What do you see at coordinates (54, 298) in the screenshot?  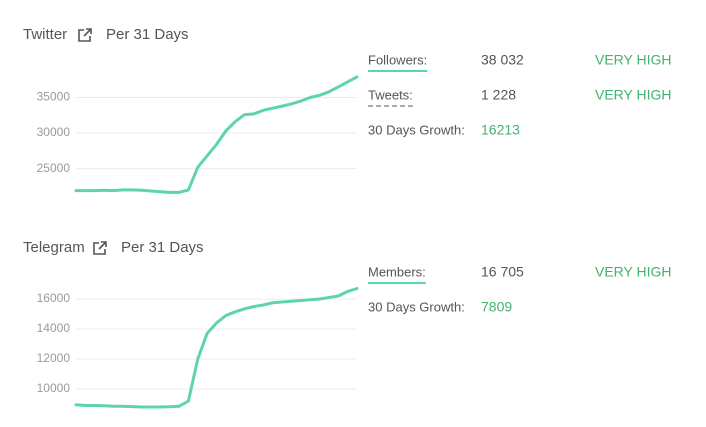 I see `y-tick-label: 16000` at bounding box center [54, 298].